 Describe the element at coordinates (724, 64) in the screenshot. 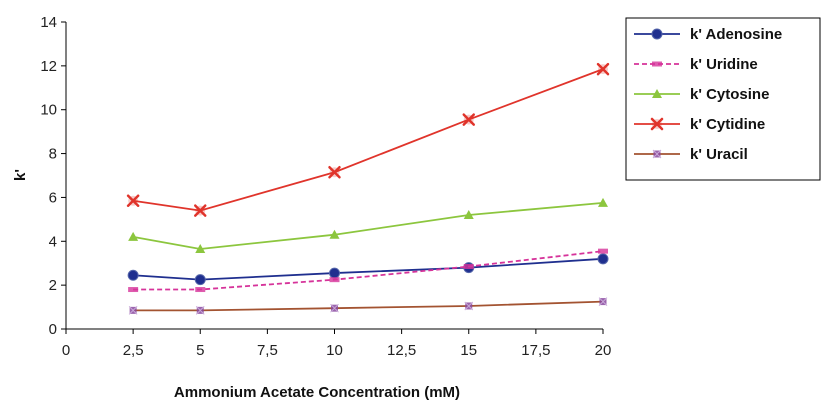

I see `legend-label: k' Uridine` at that location.